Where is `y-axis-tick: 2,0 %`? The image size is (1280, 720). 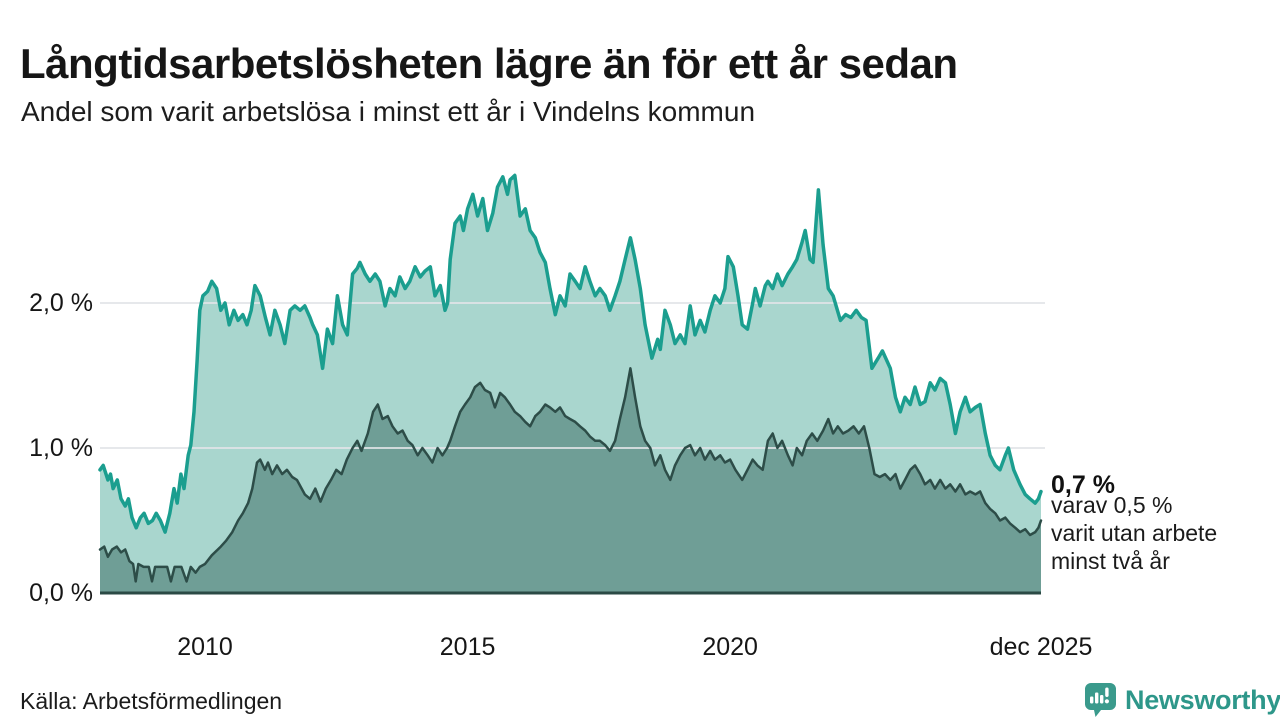 y-axis-tick: 2,0 % is located at coordinates (61, 303).